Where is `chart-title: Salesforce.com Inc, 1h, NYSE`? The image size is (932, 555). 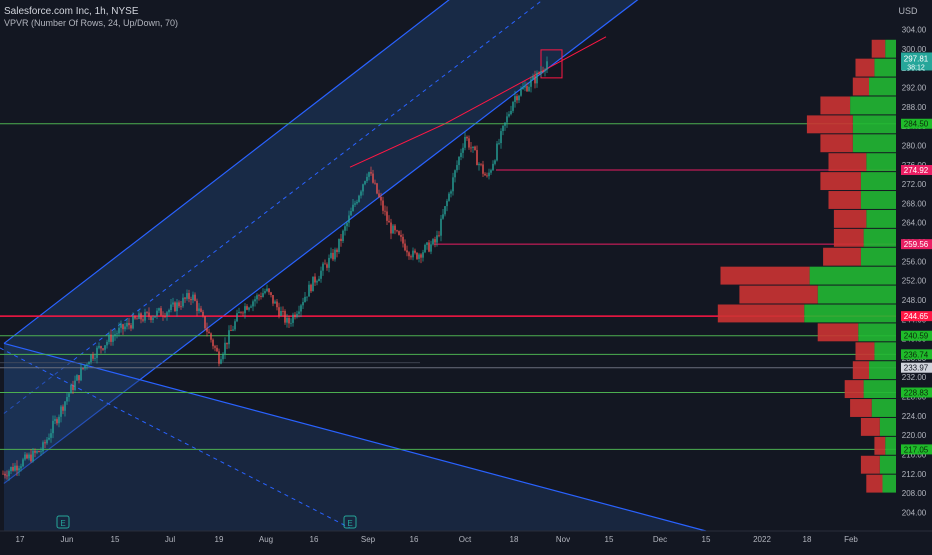
chart-title: Salesforce.com Inc, 1h, NYSE is located at coordinates (71, 11).